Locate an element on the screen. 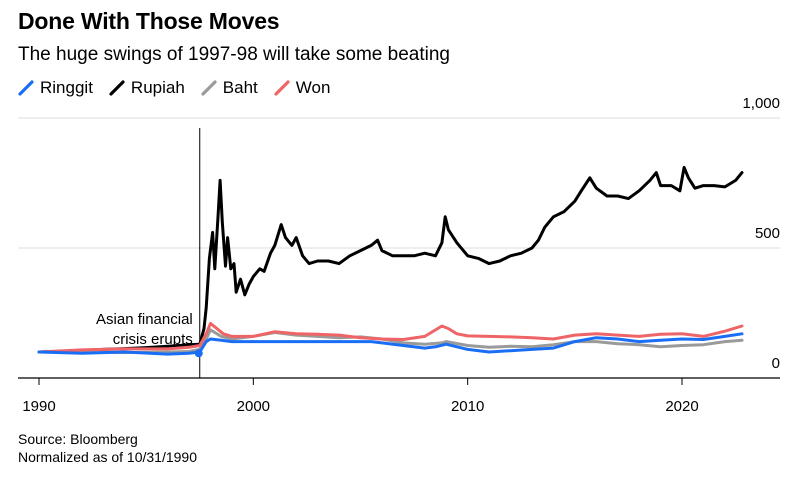 The width and height of the screenshot is (810, 478). x-tick-label: 2010 is located at coordinates (467, 406).